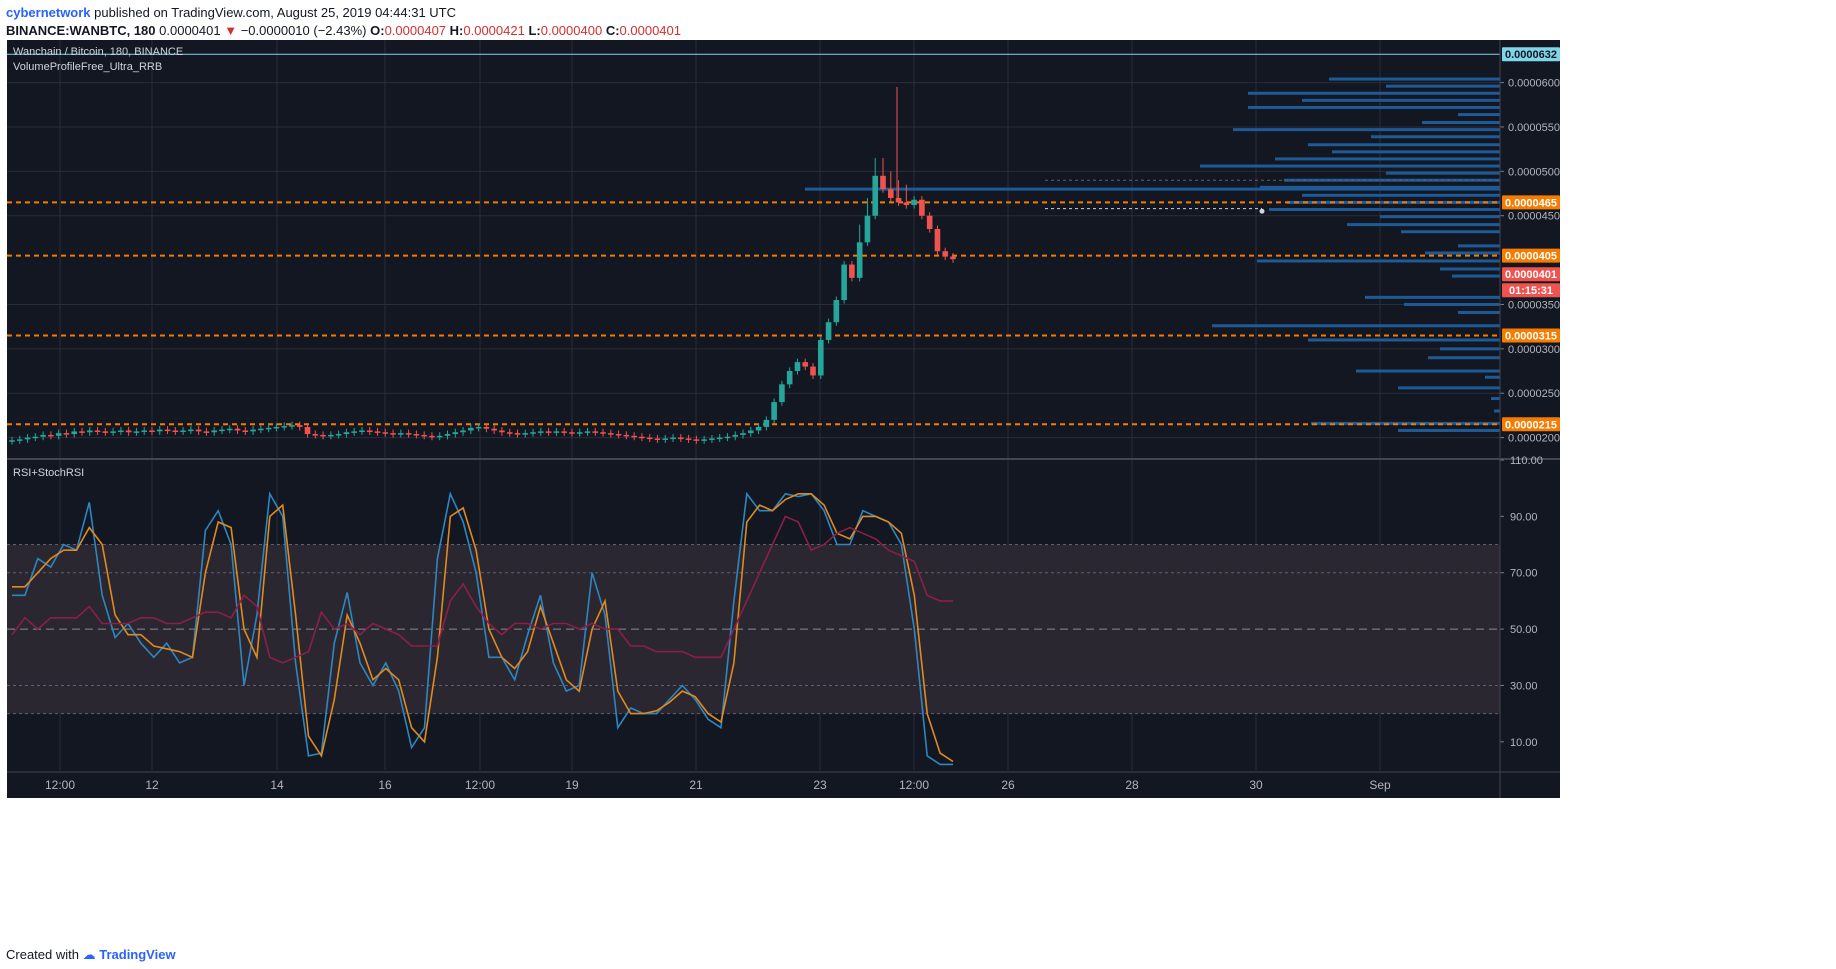 This screenshot has width=1836, height=969. I want to click on price-axis-label: 0.0000401, so click(1531, 275).